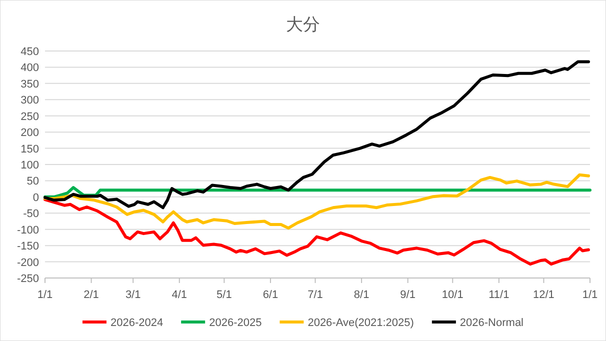 This screenshot has width=606, height=341. I want to click on y-tick-label: 100, so click(29, 166).